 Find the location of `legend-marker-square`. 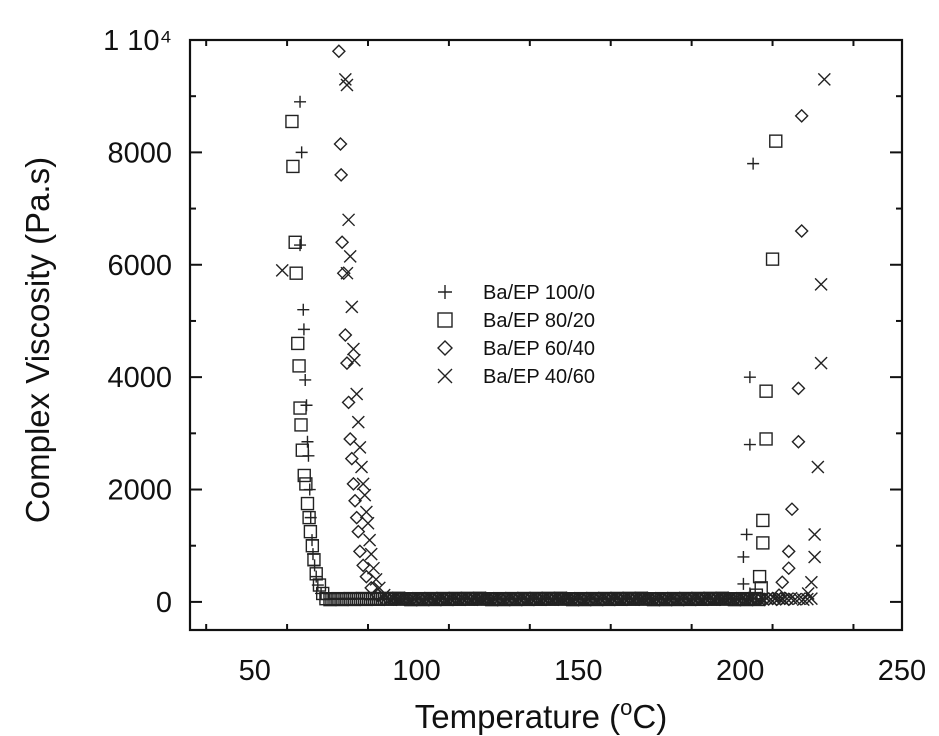

legend-marker-square is located at coordinates (445, 320).